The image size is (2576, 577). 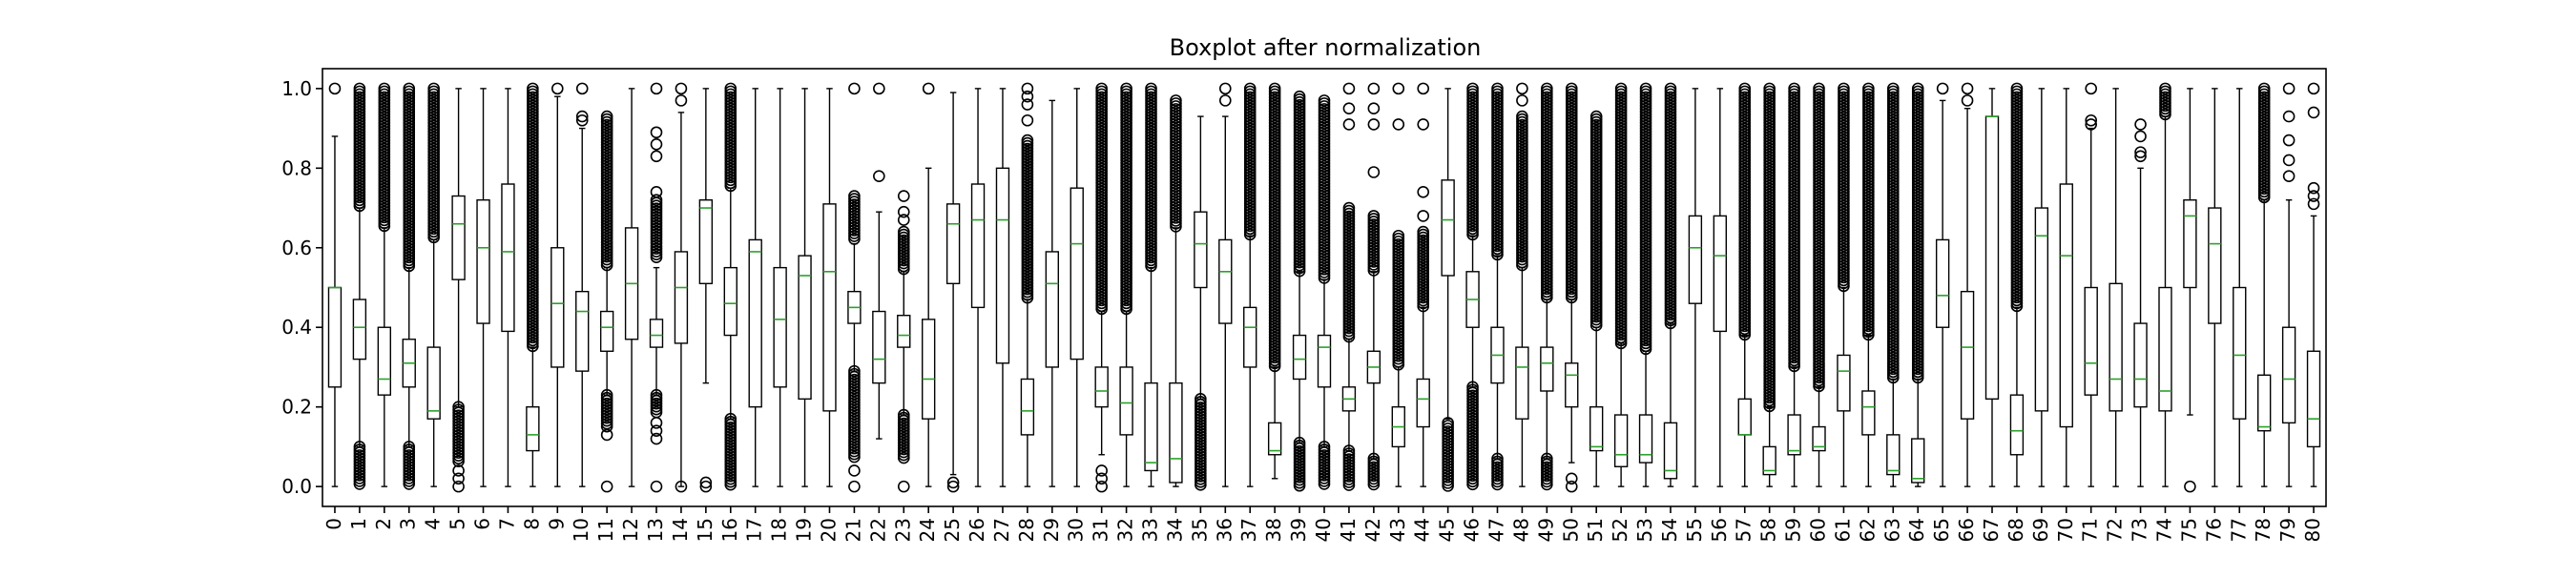 I want to click on x-tick-label: 21, so click(x=852, y=530).